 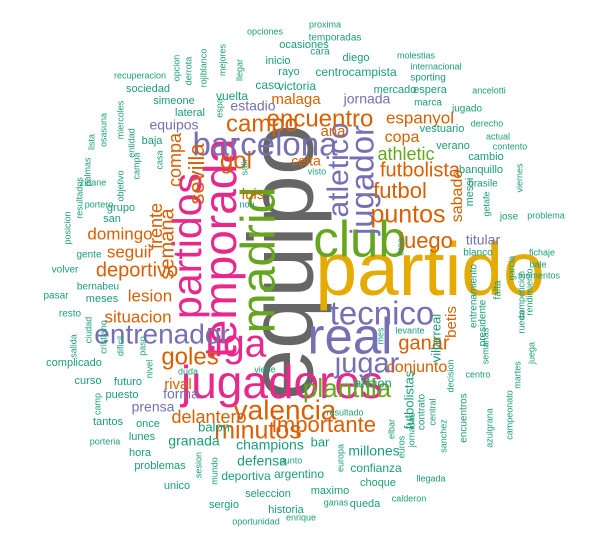 I want to click on word-seleccion: seleccion, so click(x=268, y=494).